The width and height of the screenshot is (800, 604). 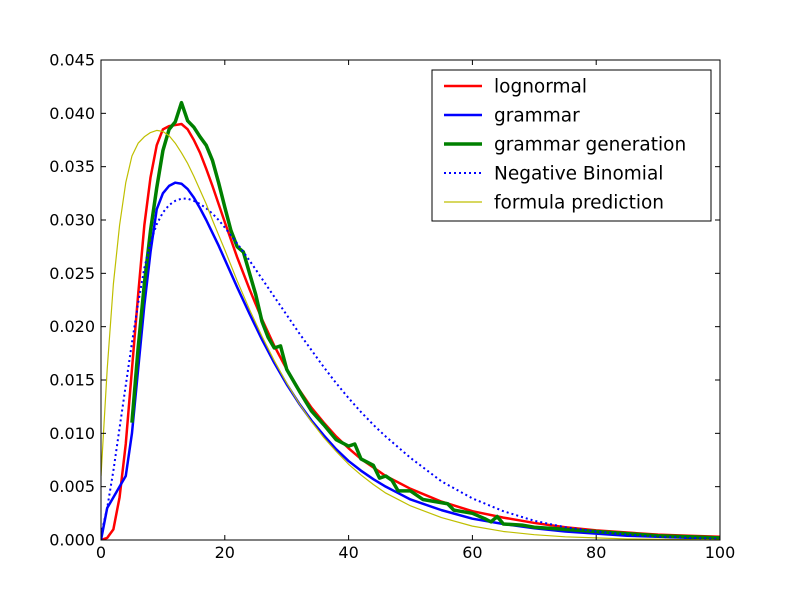 I want to click on x-tick-label: 40, so click(x=348, y=552).